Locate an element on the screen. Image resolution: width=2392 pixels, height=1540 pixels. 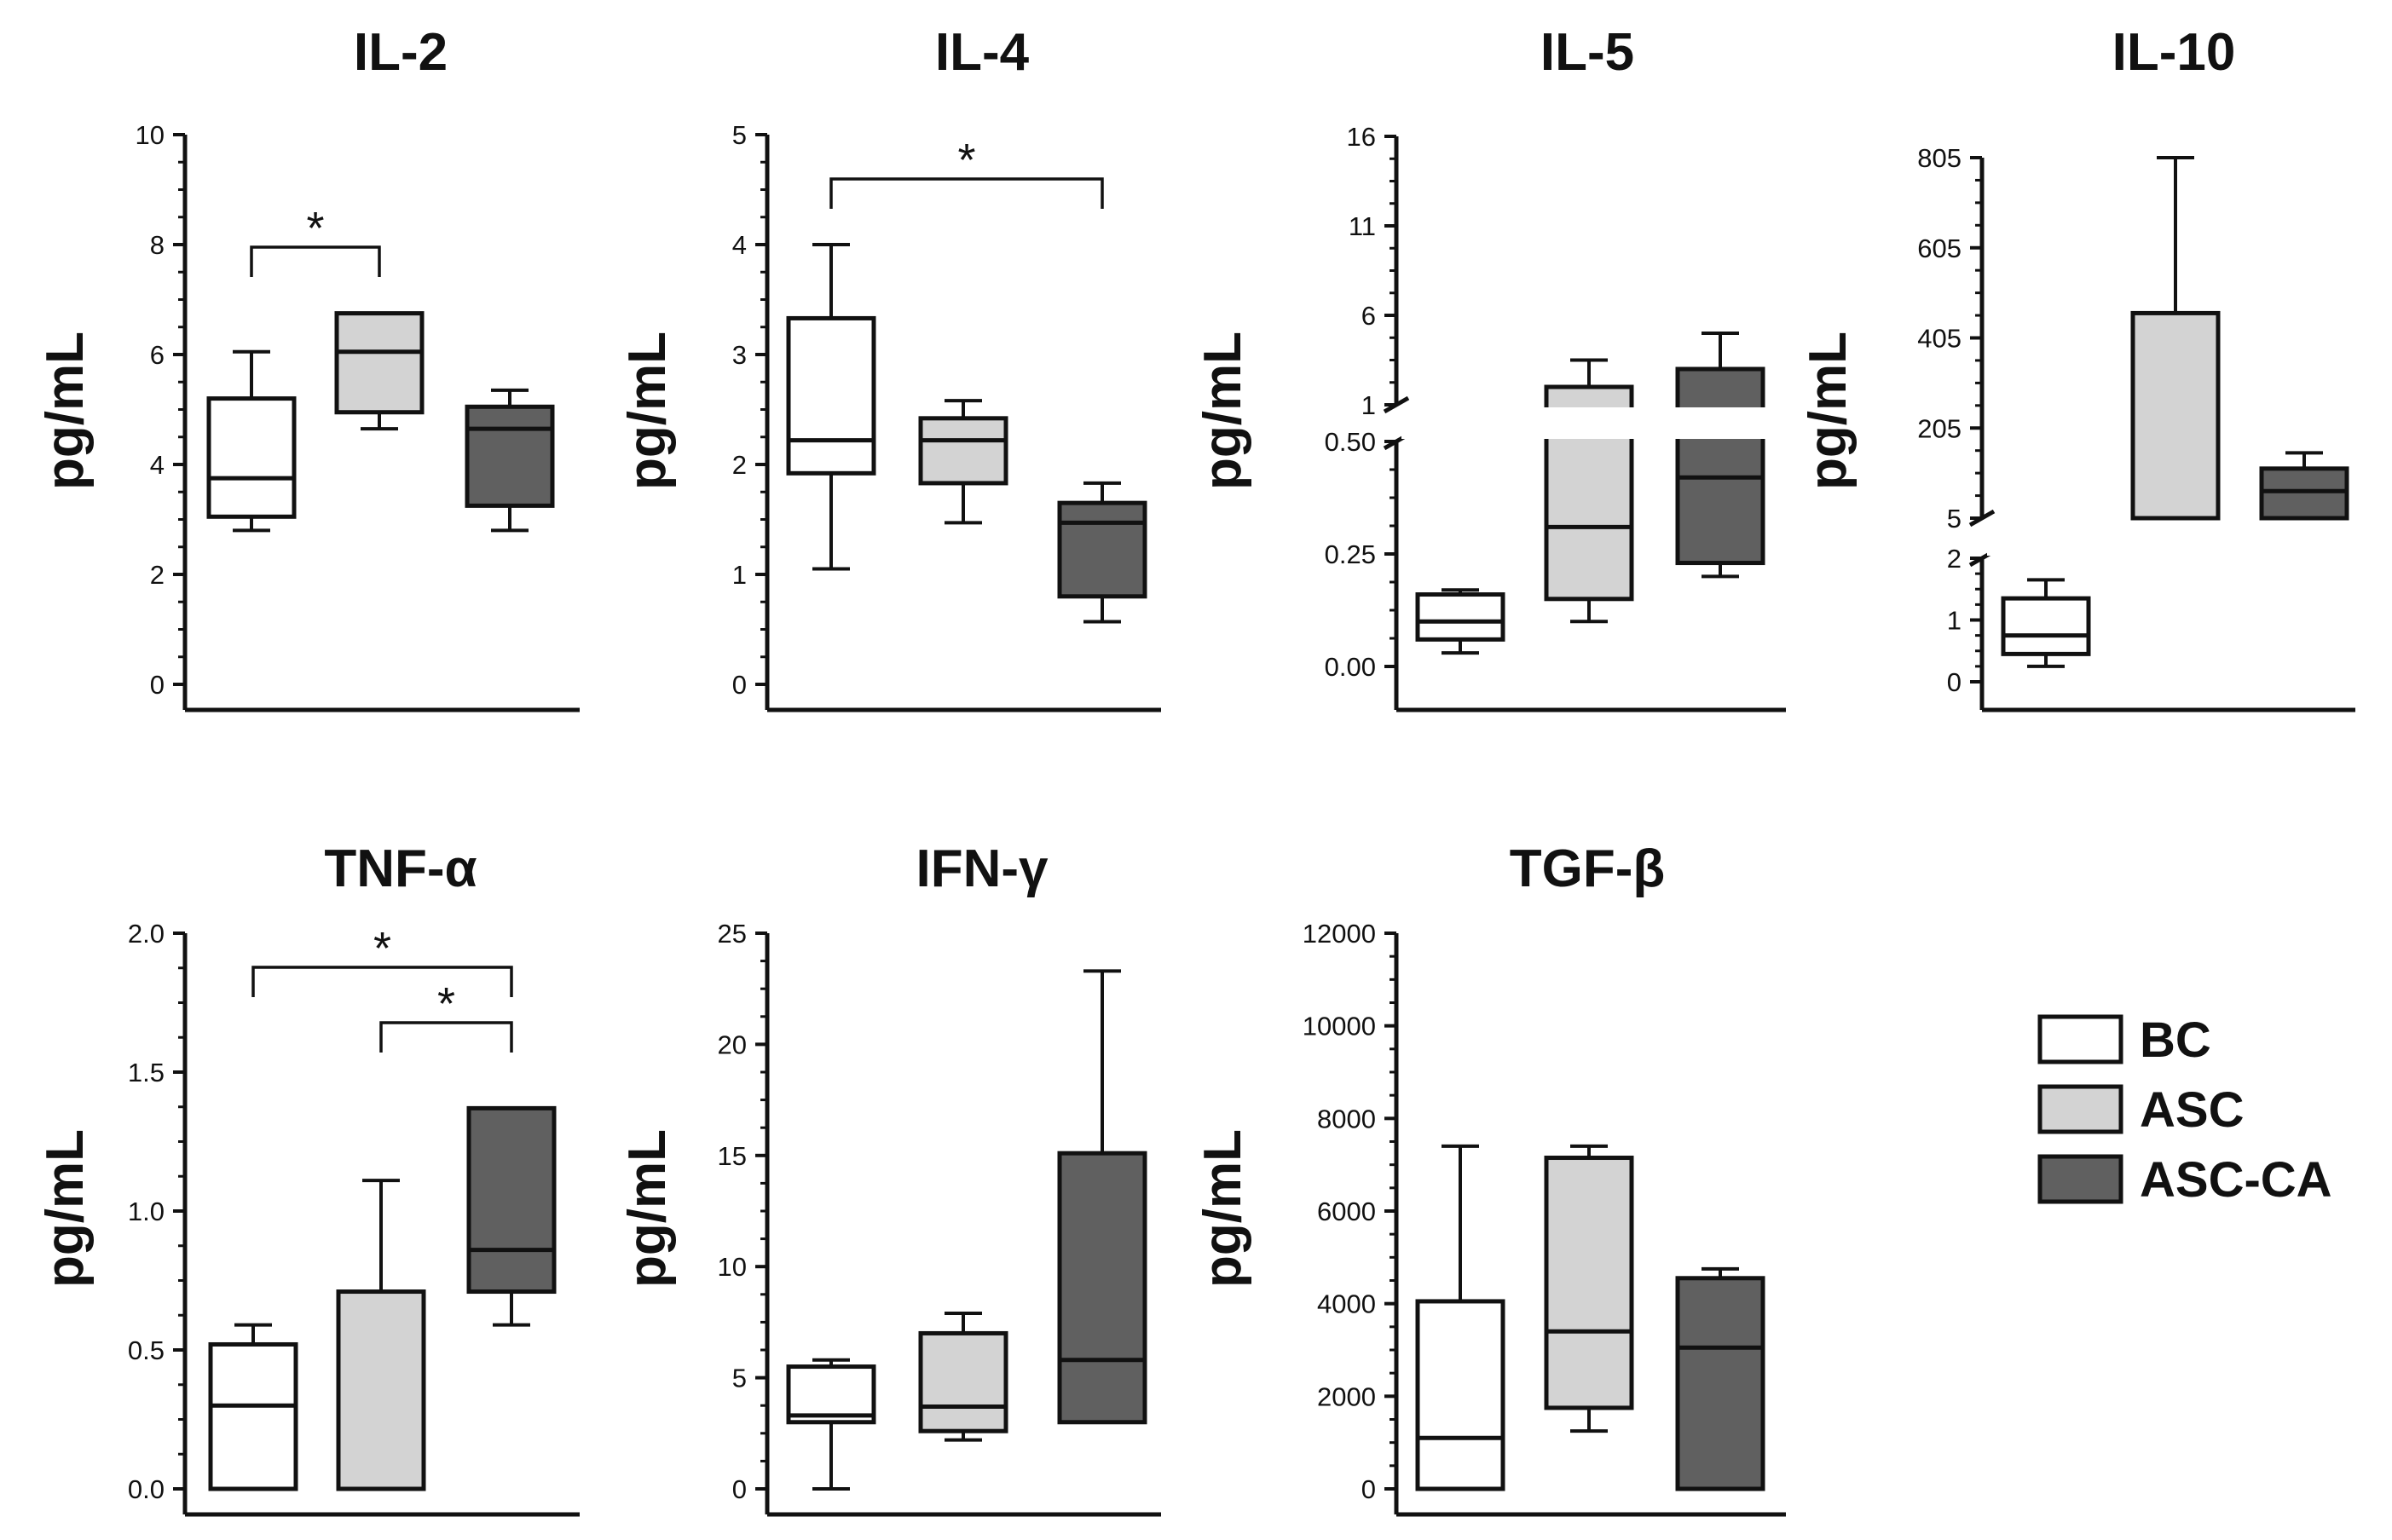
y-tick-label: 4 is located at coordinates (739, 245).